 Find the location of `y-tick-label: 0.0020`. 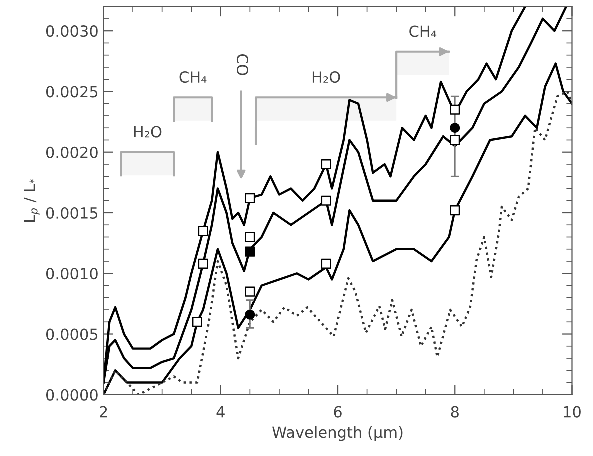

y-tick-label: 0.0020 is located at coordinates (72, 152).